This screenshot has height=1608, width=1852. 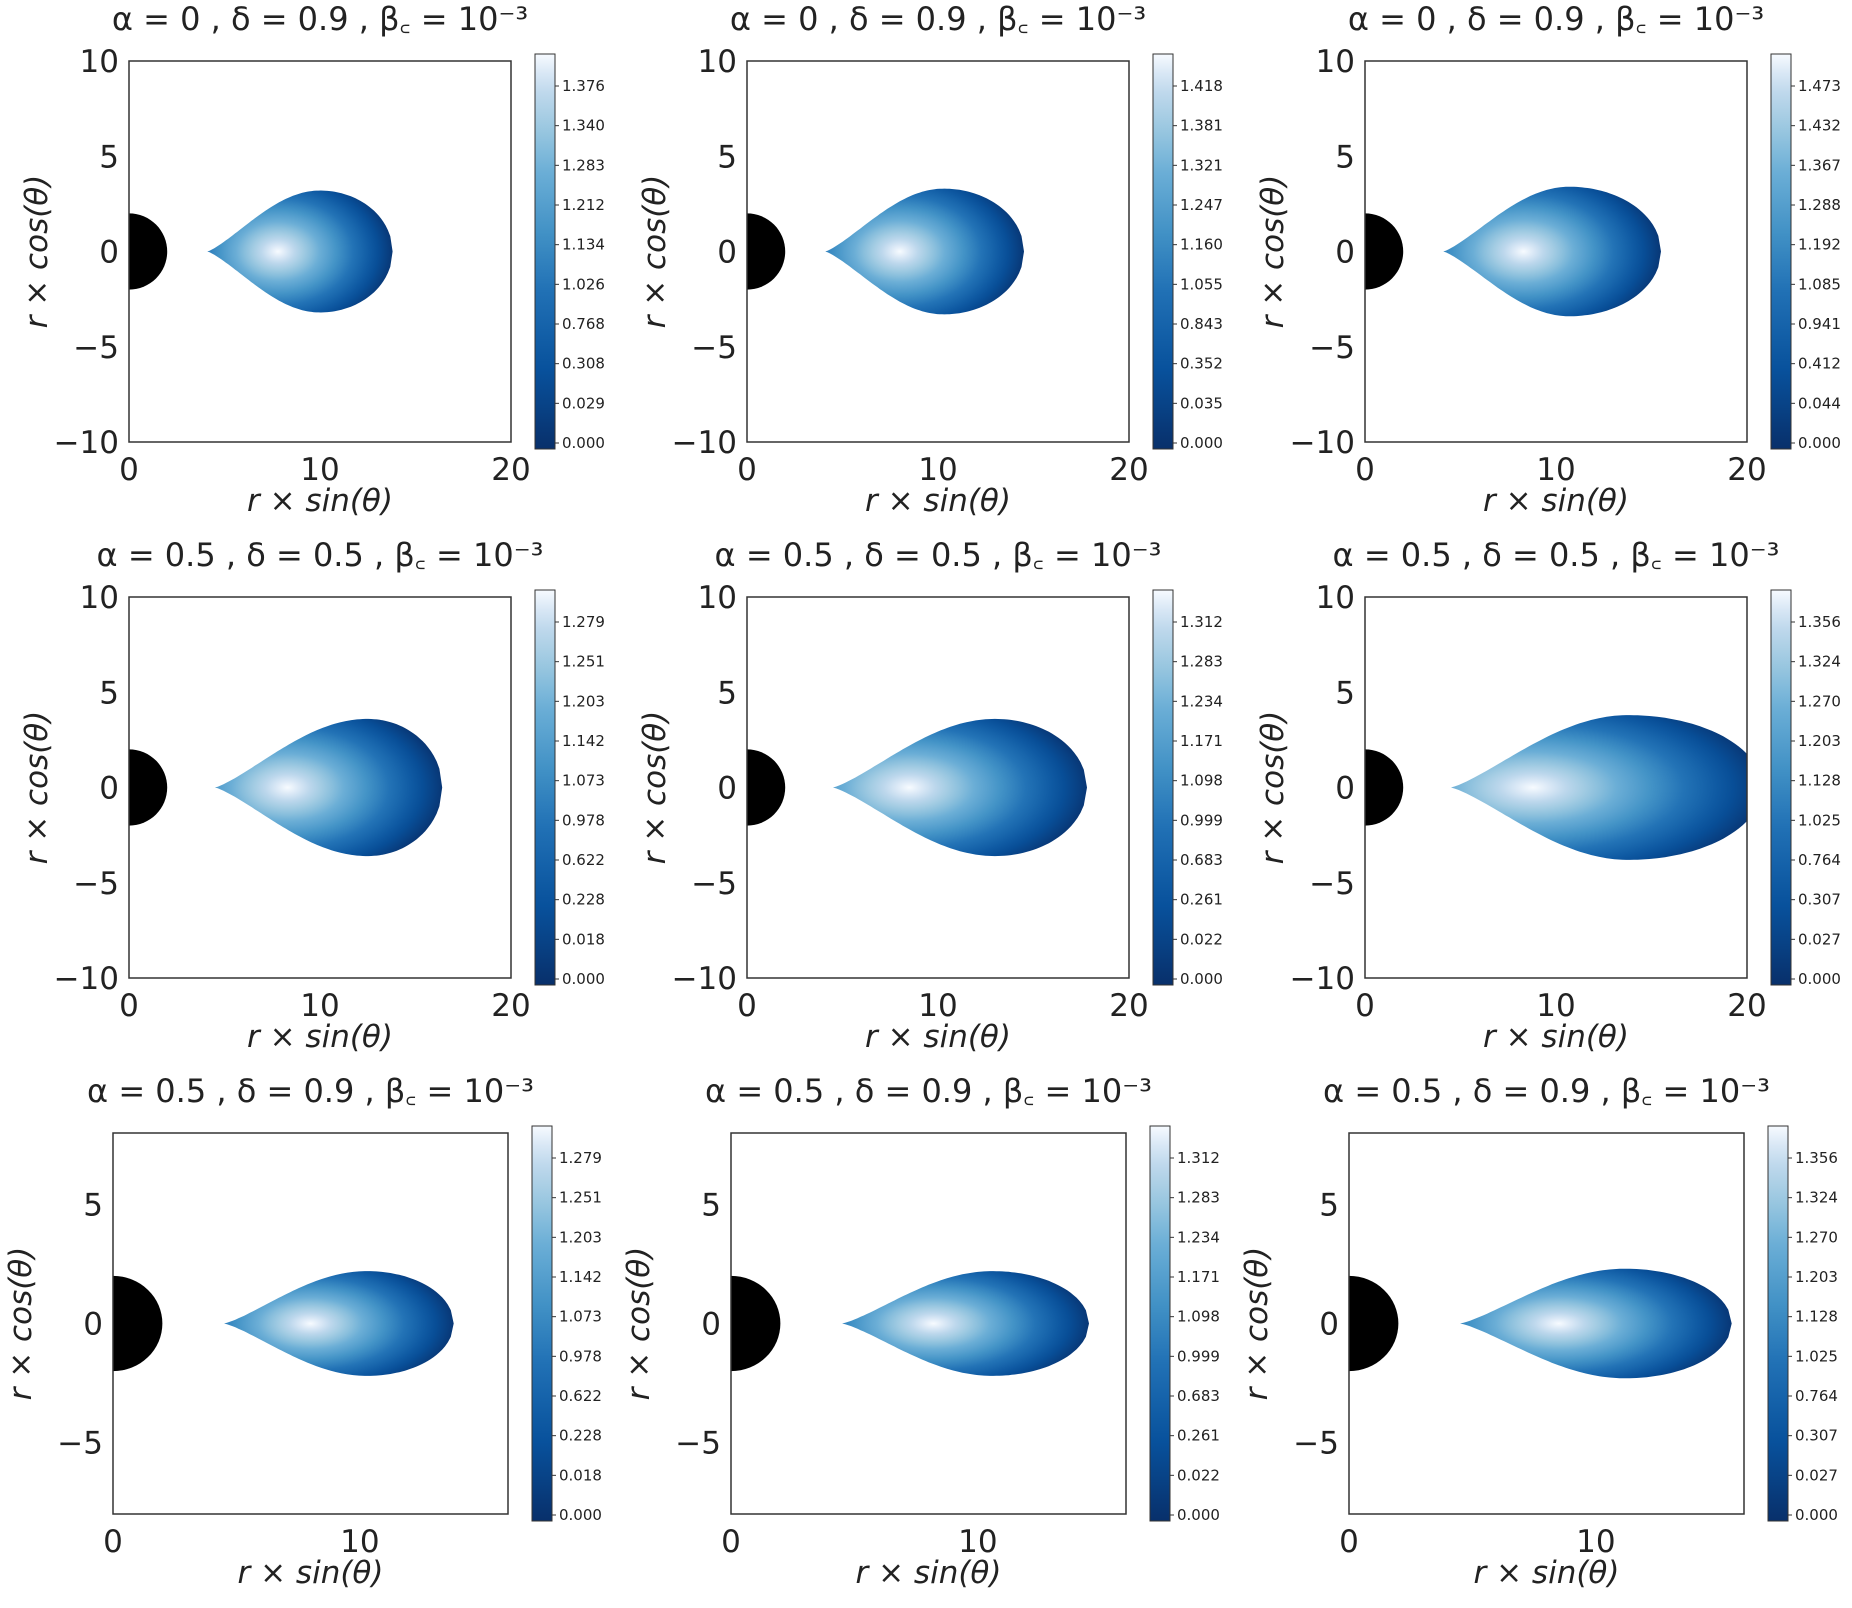 What do you see at coordinates (583, 860) in the screenshot?
I see `colorbar-tick-label: 0.622` at bounding box center [583, 860].